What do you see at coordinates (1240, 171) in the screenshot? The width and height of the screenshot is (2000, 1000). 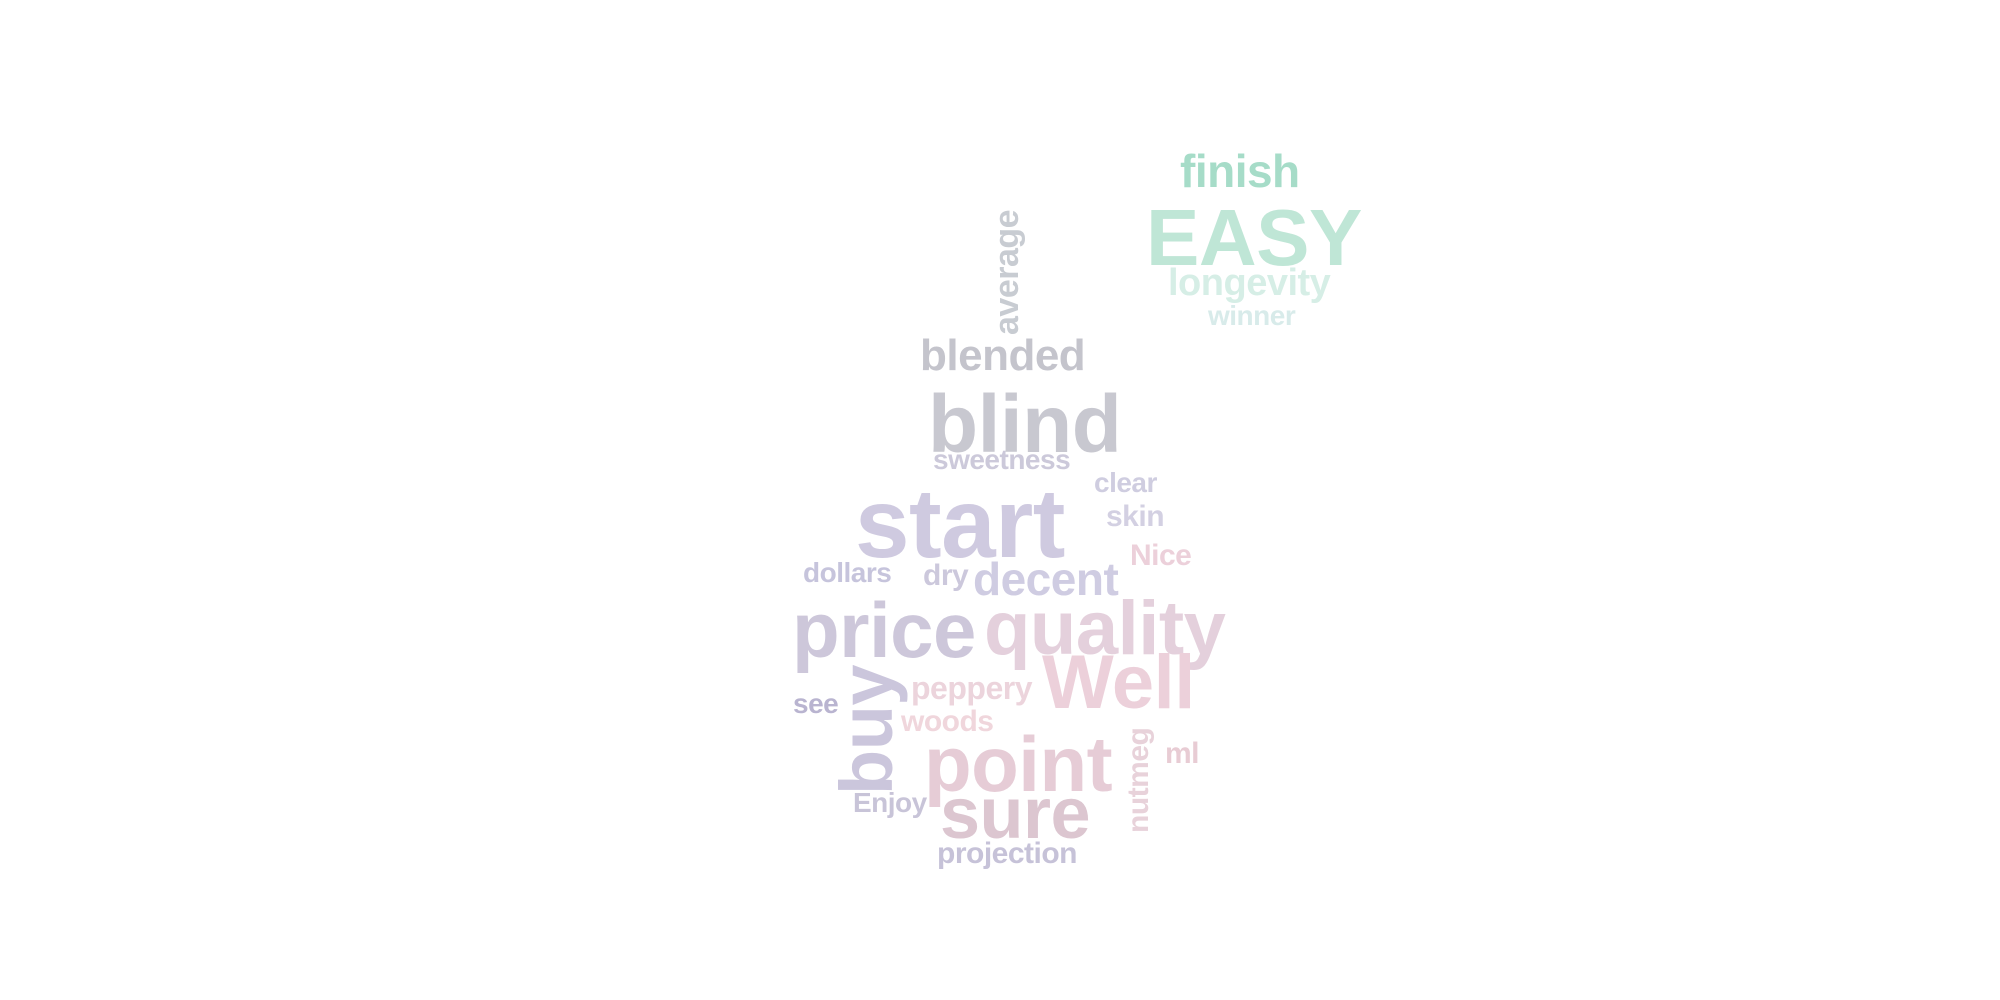 I see `word-finish: finish` at bounding box center [1240, 171].